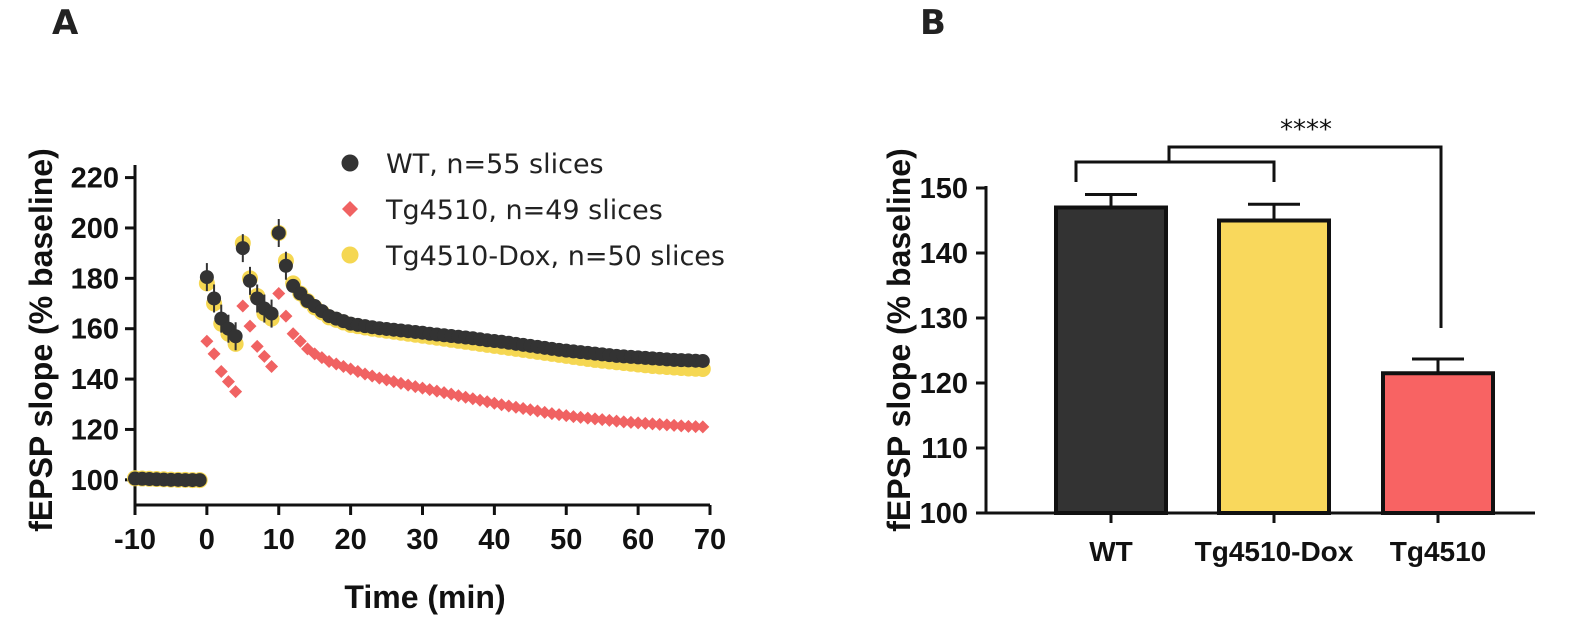 The height and width of the screenshot is (636, 1586). Describe the element at coordinates (933, 23) in the screenshot. I see `panel-label-b: B` at that location.